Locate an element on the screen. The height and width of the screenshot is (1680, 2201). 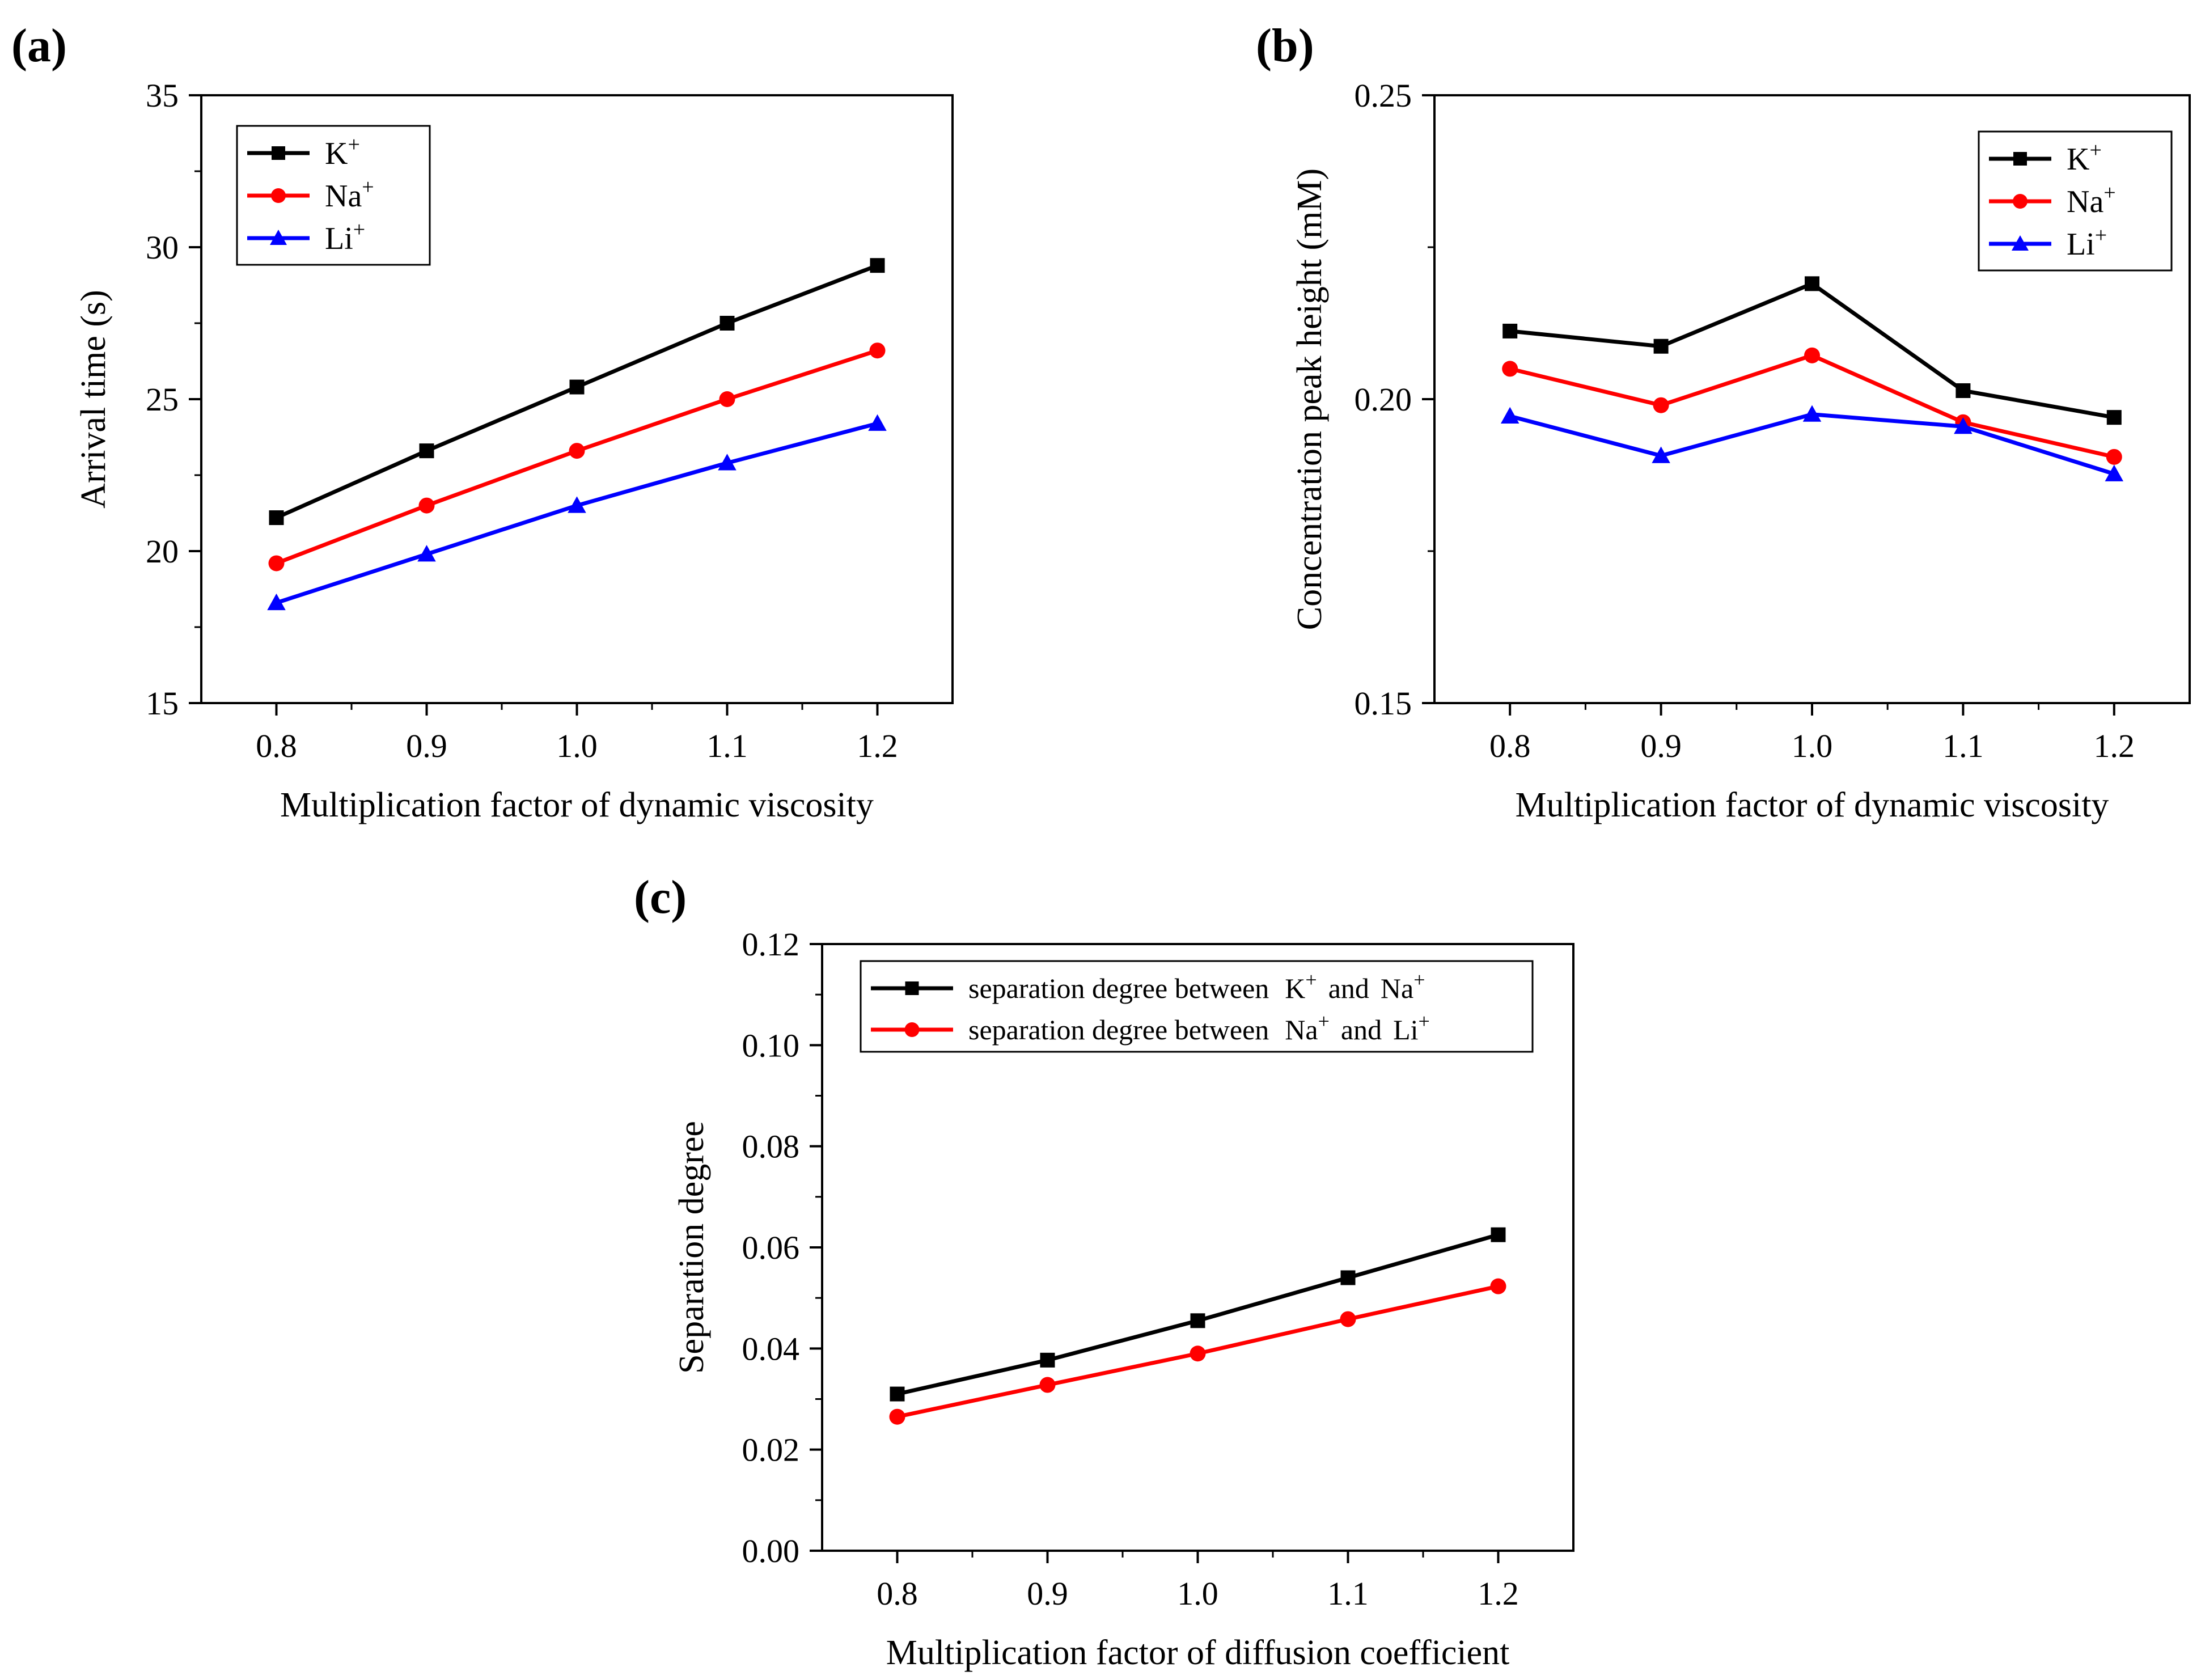
y-tick-label: 0.02 is located at coordinates (771, 1450).